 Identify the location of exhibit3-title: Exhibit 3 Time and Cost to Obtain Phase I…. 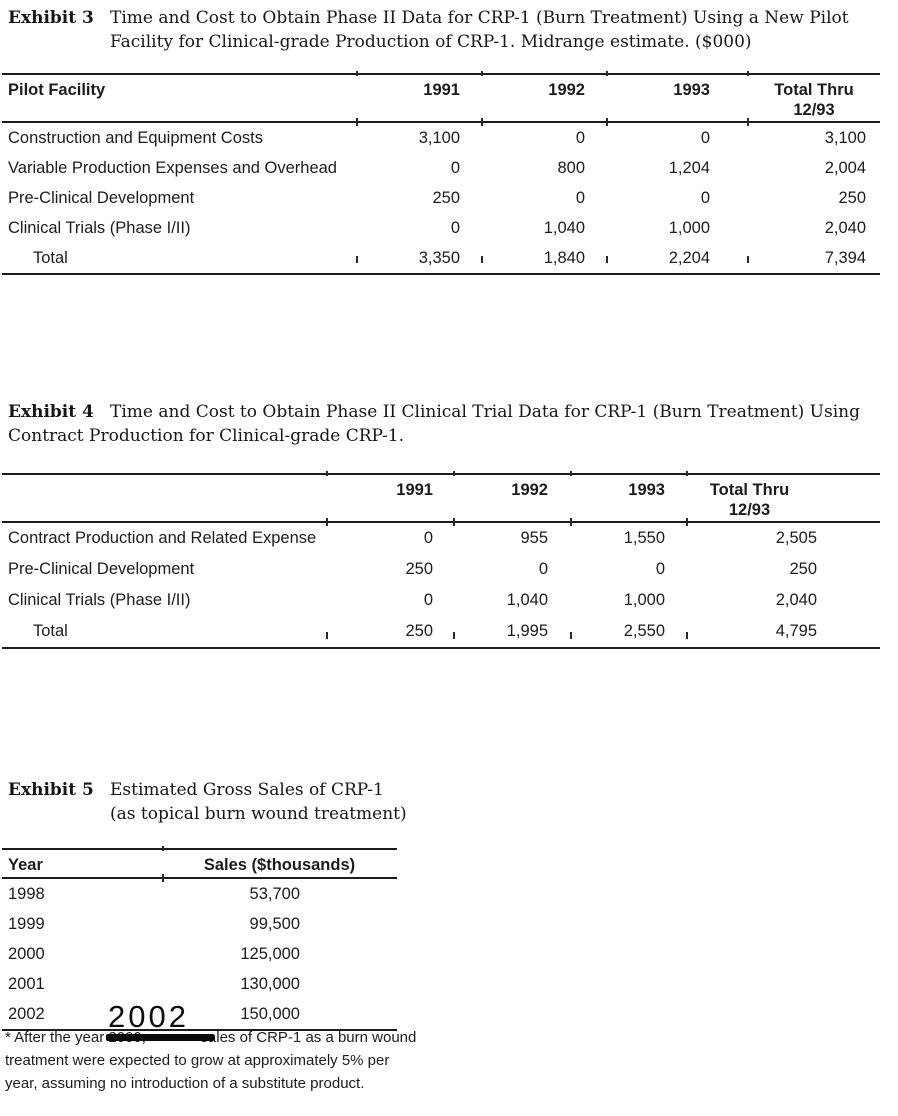
(428, 30).